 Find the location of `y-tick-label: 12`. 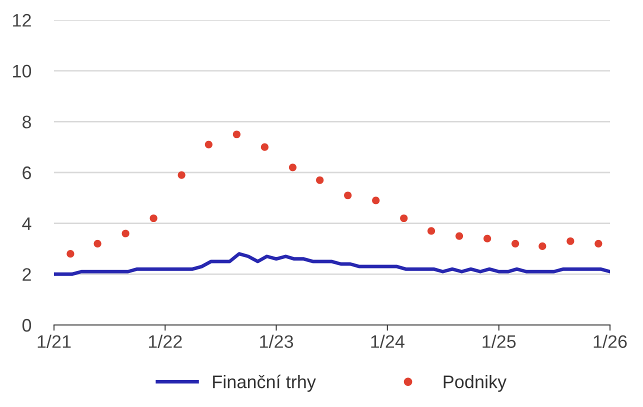

y-tick-label: 12 is located at coordinates (22, 20).